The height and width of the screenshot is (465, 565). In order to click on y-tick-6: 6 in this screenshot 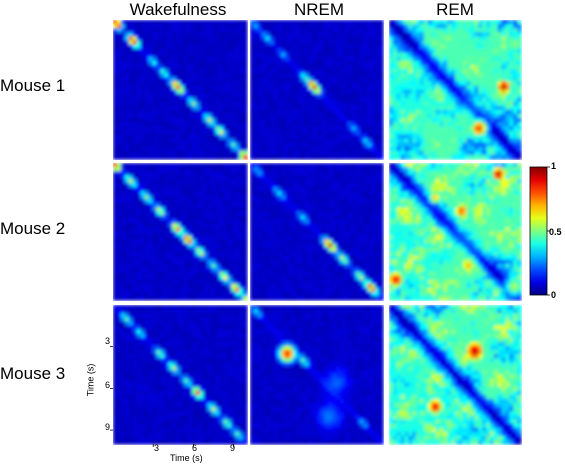, I will do `click(108, 385)`.